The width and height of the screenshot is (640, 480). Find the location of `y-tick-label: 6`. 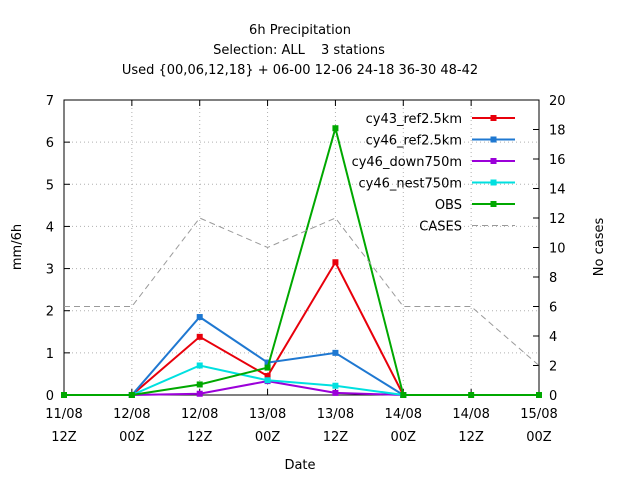

y-tick-label: 6 is located at coordinates (50, 143).